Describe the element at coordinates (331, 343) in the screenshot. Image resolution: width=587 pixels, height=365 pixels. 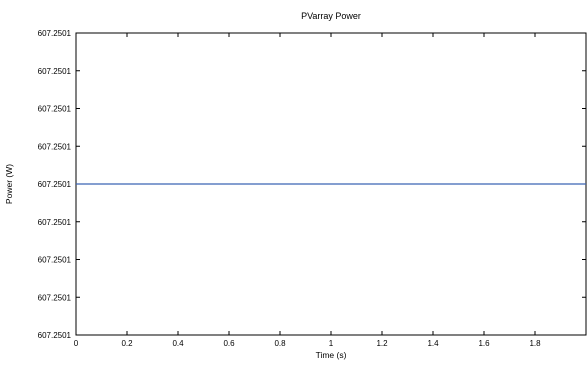
I see `x-tick-label: 1` at that location.